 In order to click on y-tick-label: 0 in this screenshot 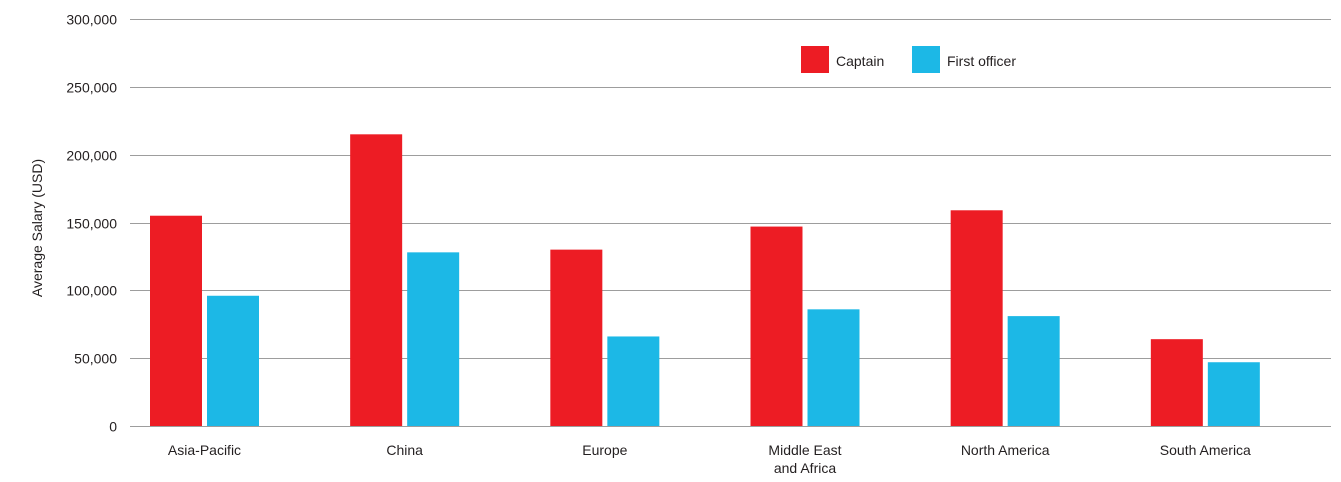, I will do `click(113, 427)`.